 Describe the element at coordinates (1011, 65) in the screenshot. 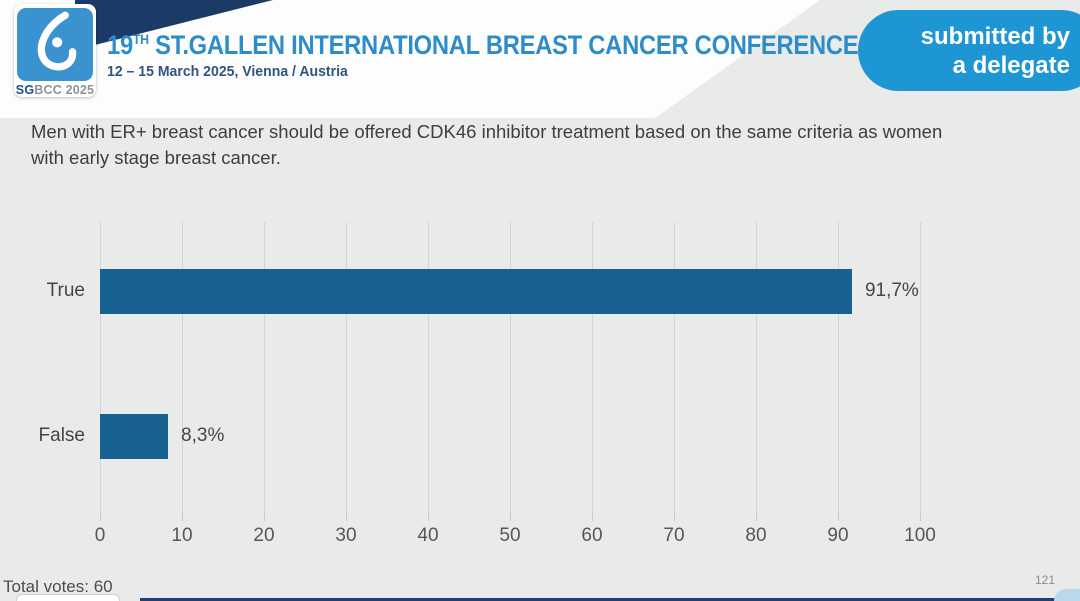

I see `badge-line-2: a delegate` at that location.